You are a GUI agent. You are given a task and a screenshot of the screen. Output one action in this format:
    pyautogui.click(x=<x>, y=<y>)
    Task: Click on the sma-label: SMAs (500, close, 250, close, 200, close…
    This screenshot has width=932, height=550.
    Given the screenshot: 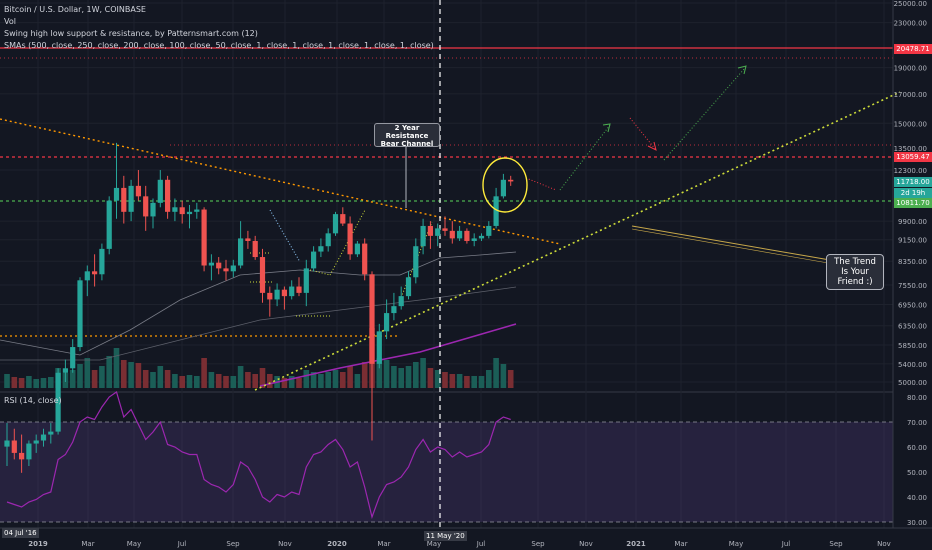 What is the action you would take?
    pyautogui.click(x=219, y=45)
    